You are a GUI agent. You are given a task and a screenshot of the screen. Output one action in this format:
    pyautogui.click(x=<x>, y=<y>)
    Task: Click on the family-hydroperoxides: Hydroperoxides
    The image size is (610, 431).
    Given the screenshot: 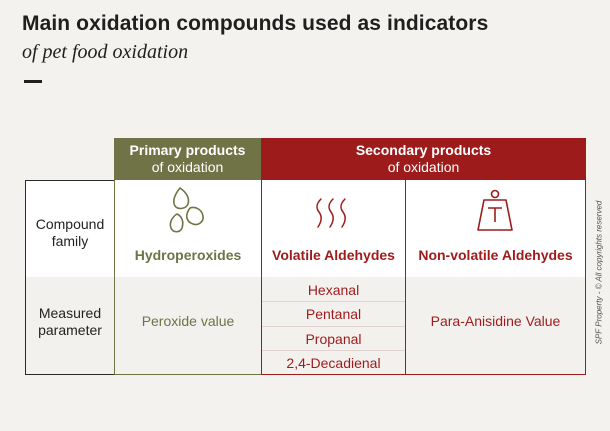 What is the action you would take?
    pyautogui.click(x=188, y=255)
    